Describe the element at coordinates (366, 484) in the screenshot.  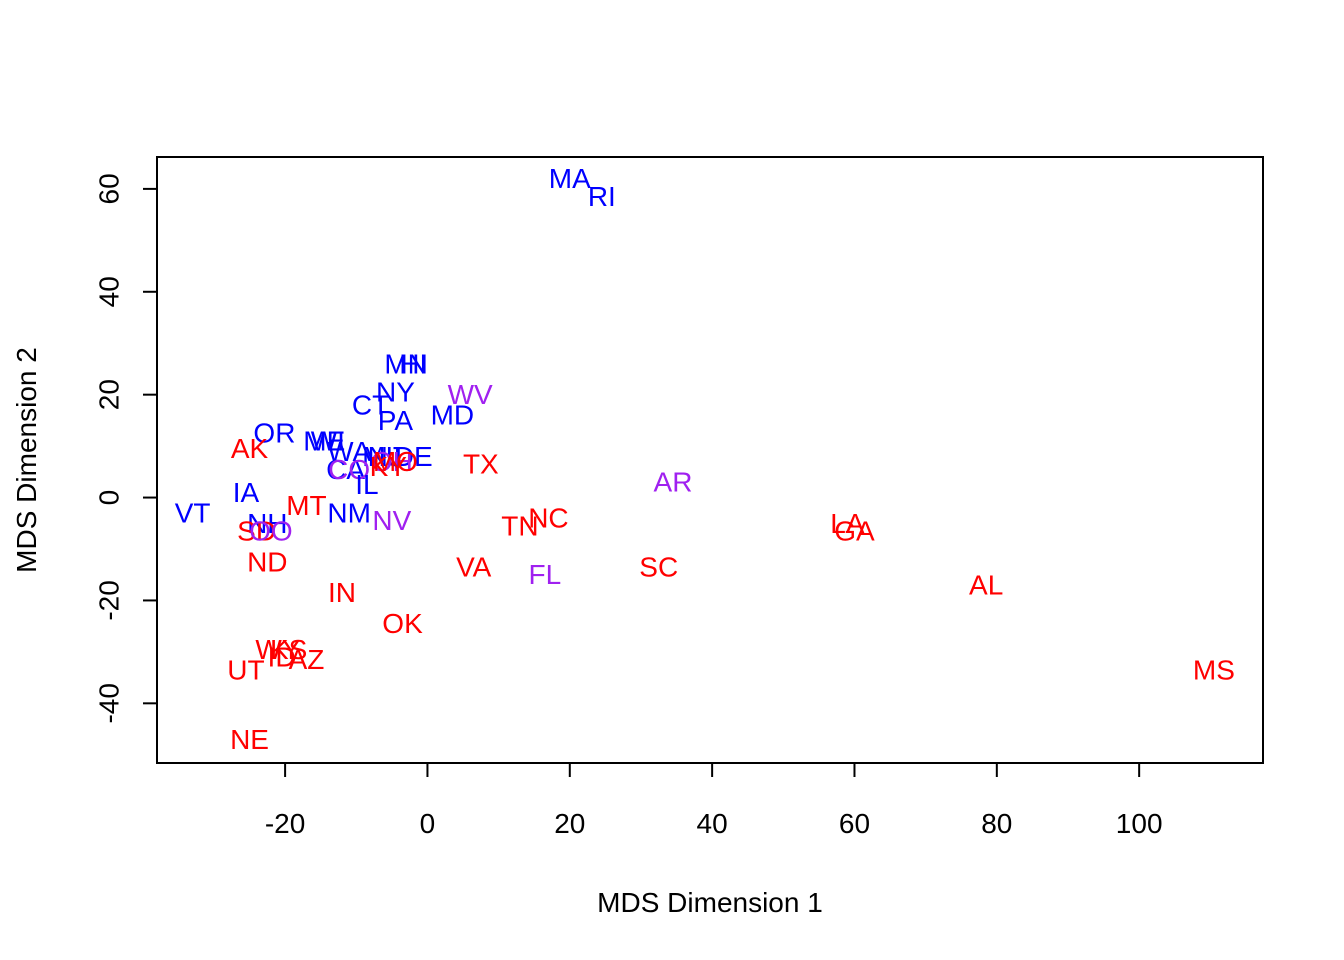
I see `point-label-il: IL` at that location.